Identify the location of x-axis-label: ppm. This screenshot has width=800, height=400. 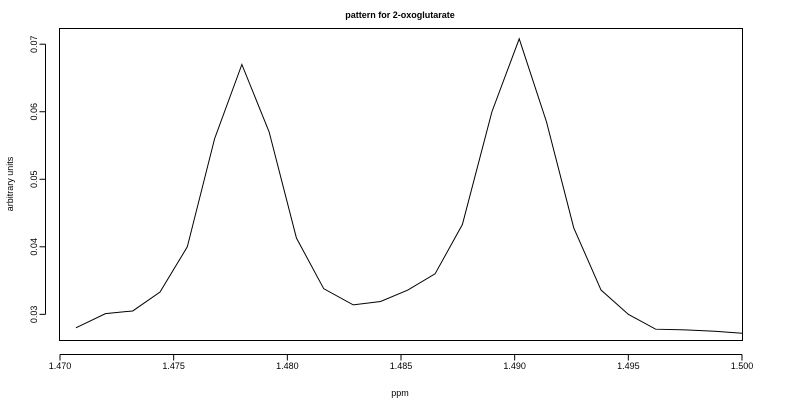
(400, 393).